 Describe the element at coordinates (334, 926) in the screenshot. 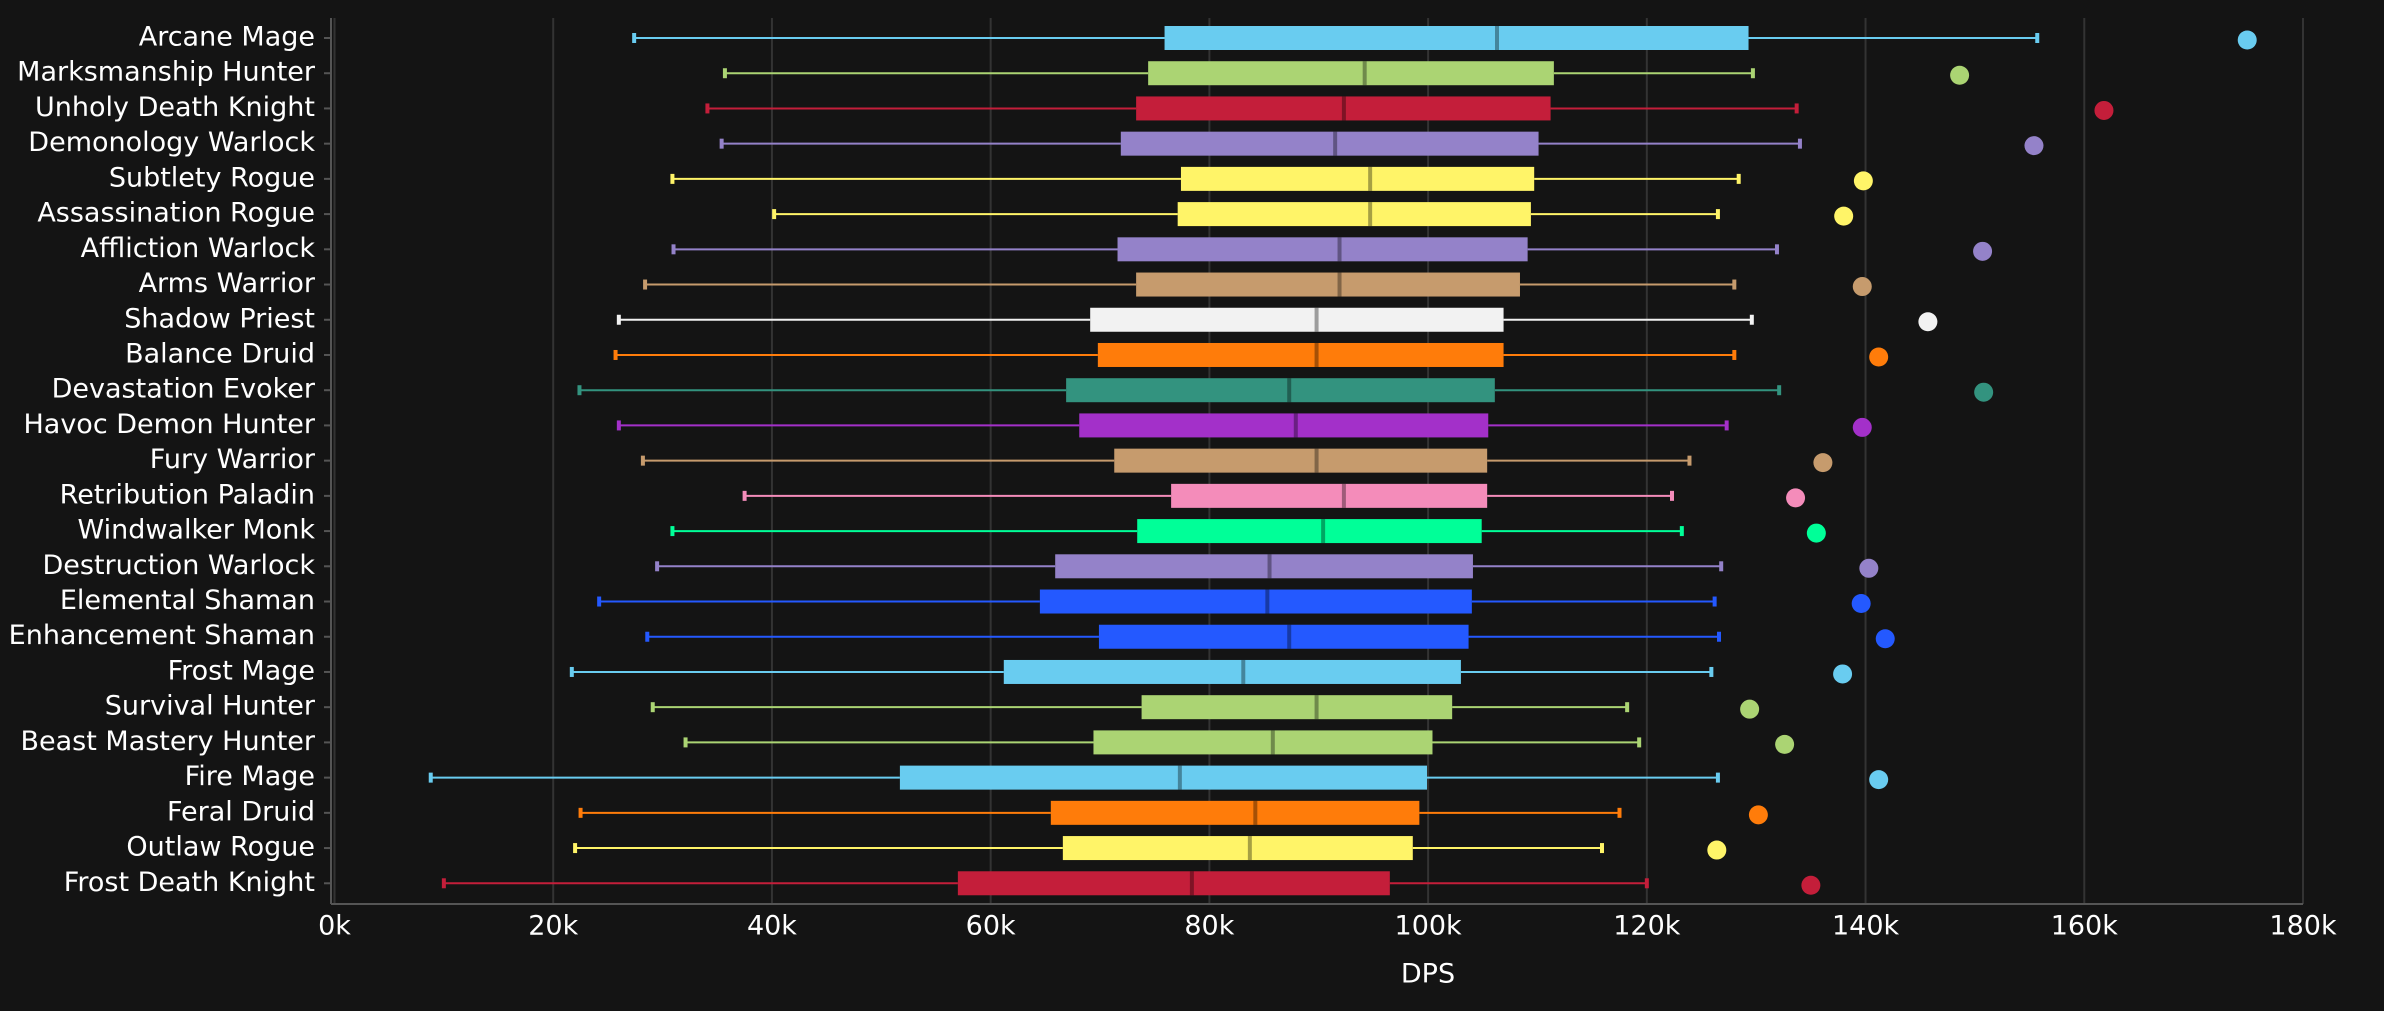

I see `x-tick-label: 0k` at that location.